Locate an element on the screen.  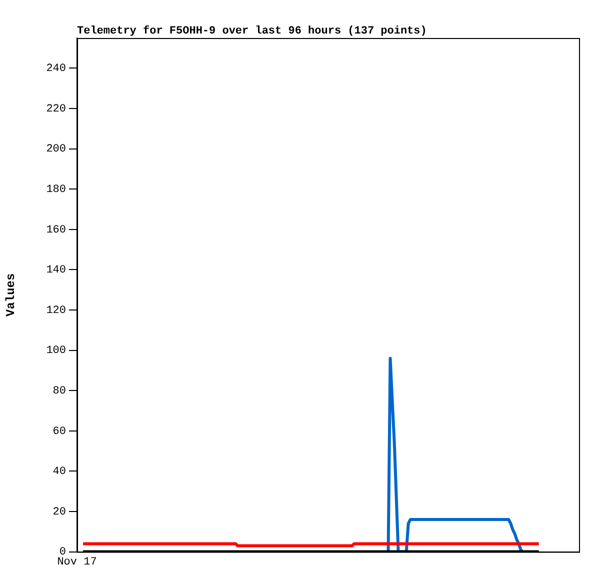
y-axis-title: Values is located at coordinates (11, 295).